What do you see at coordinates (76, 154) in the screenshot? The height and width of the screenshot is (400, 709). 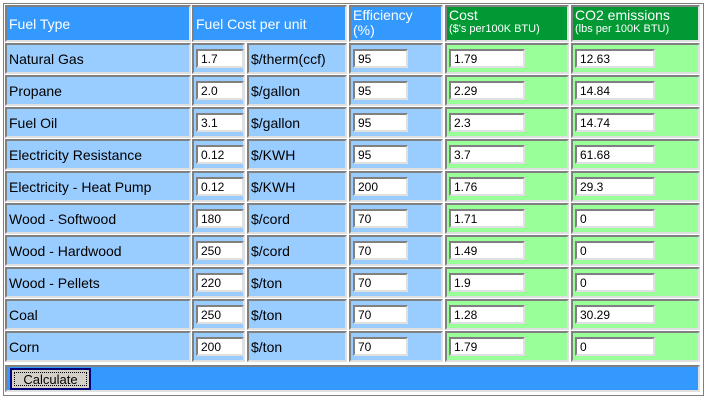 I see `fuel-name: Electricity Resistance` at bounding box center [76, 154].